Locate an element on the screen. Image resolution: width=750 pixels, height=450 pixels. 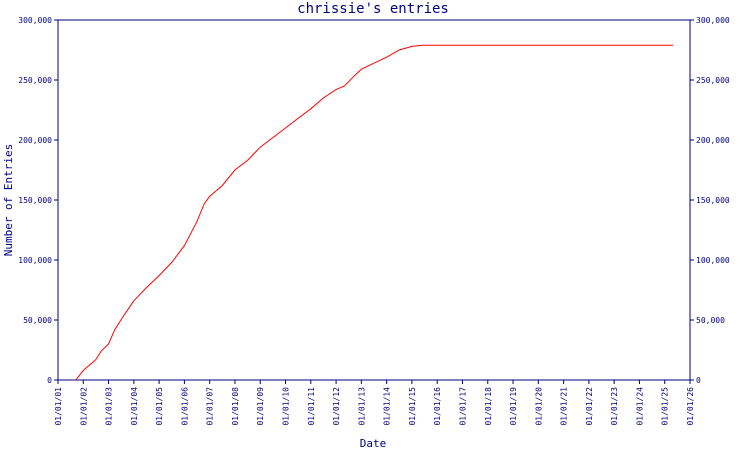
x-tick-label: 01/01/19 is located at coordinates (513, 406).